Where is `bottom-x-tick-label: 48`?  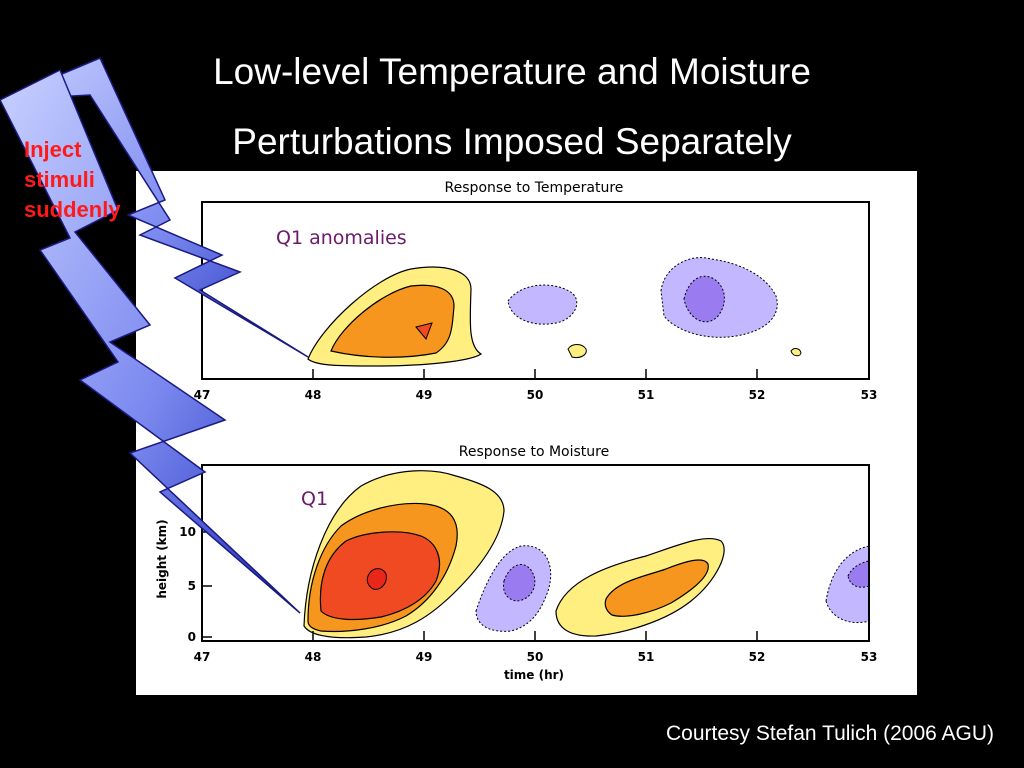 bottom-x-tick-label: 48 is located at coordinates (313, 657).